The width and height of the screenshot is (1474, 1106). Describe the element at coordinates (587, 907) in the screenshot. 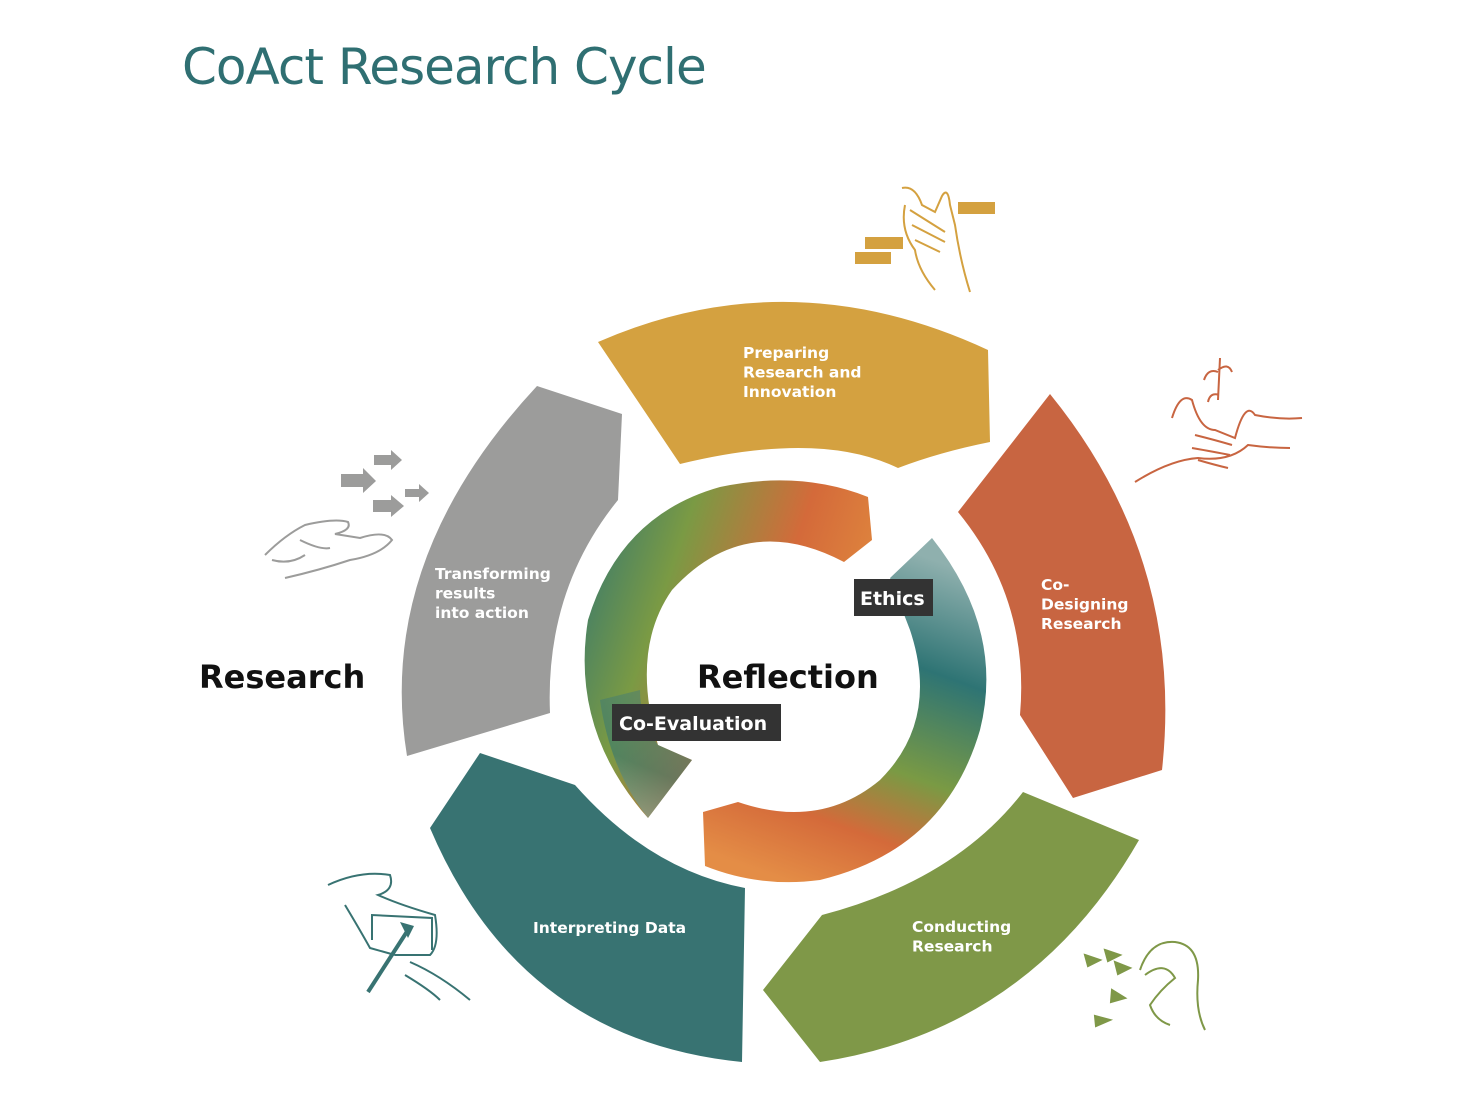

I see `stage-interpreting-segment` at that location.